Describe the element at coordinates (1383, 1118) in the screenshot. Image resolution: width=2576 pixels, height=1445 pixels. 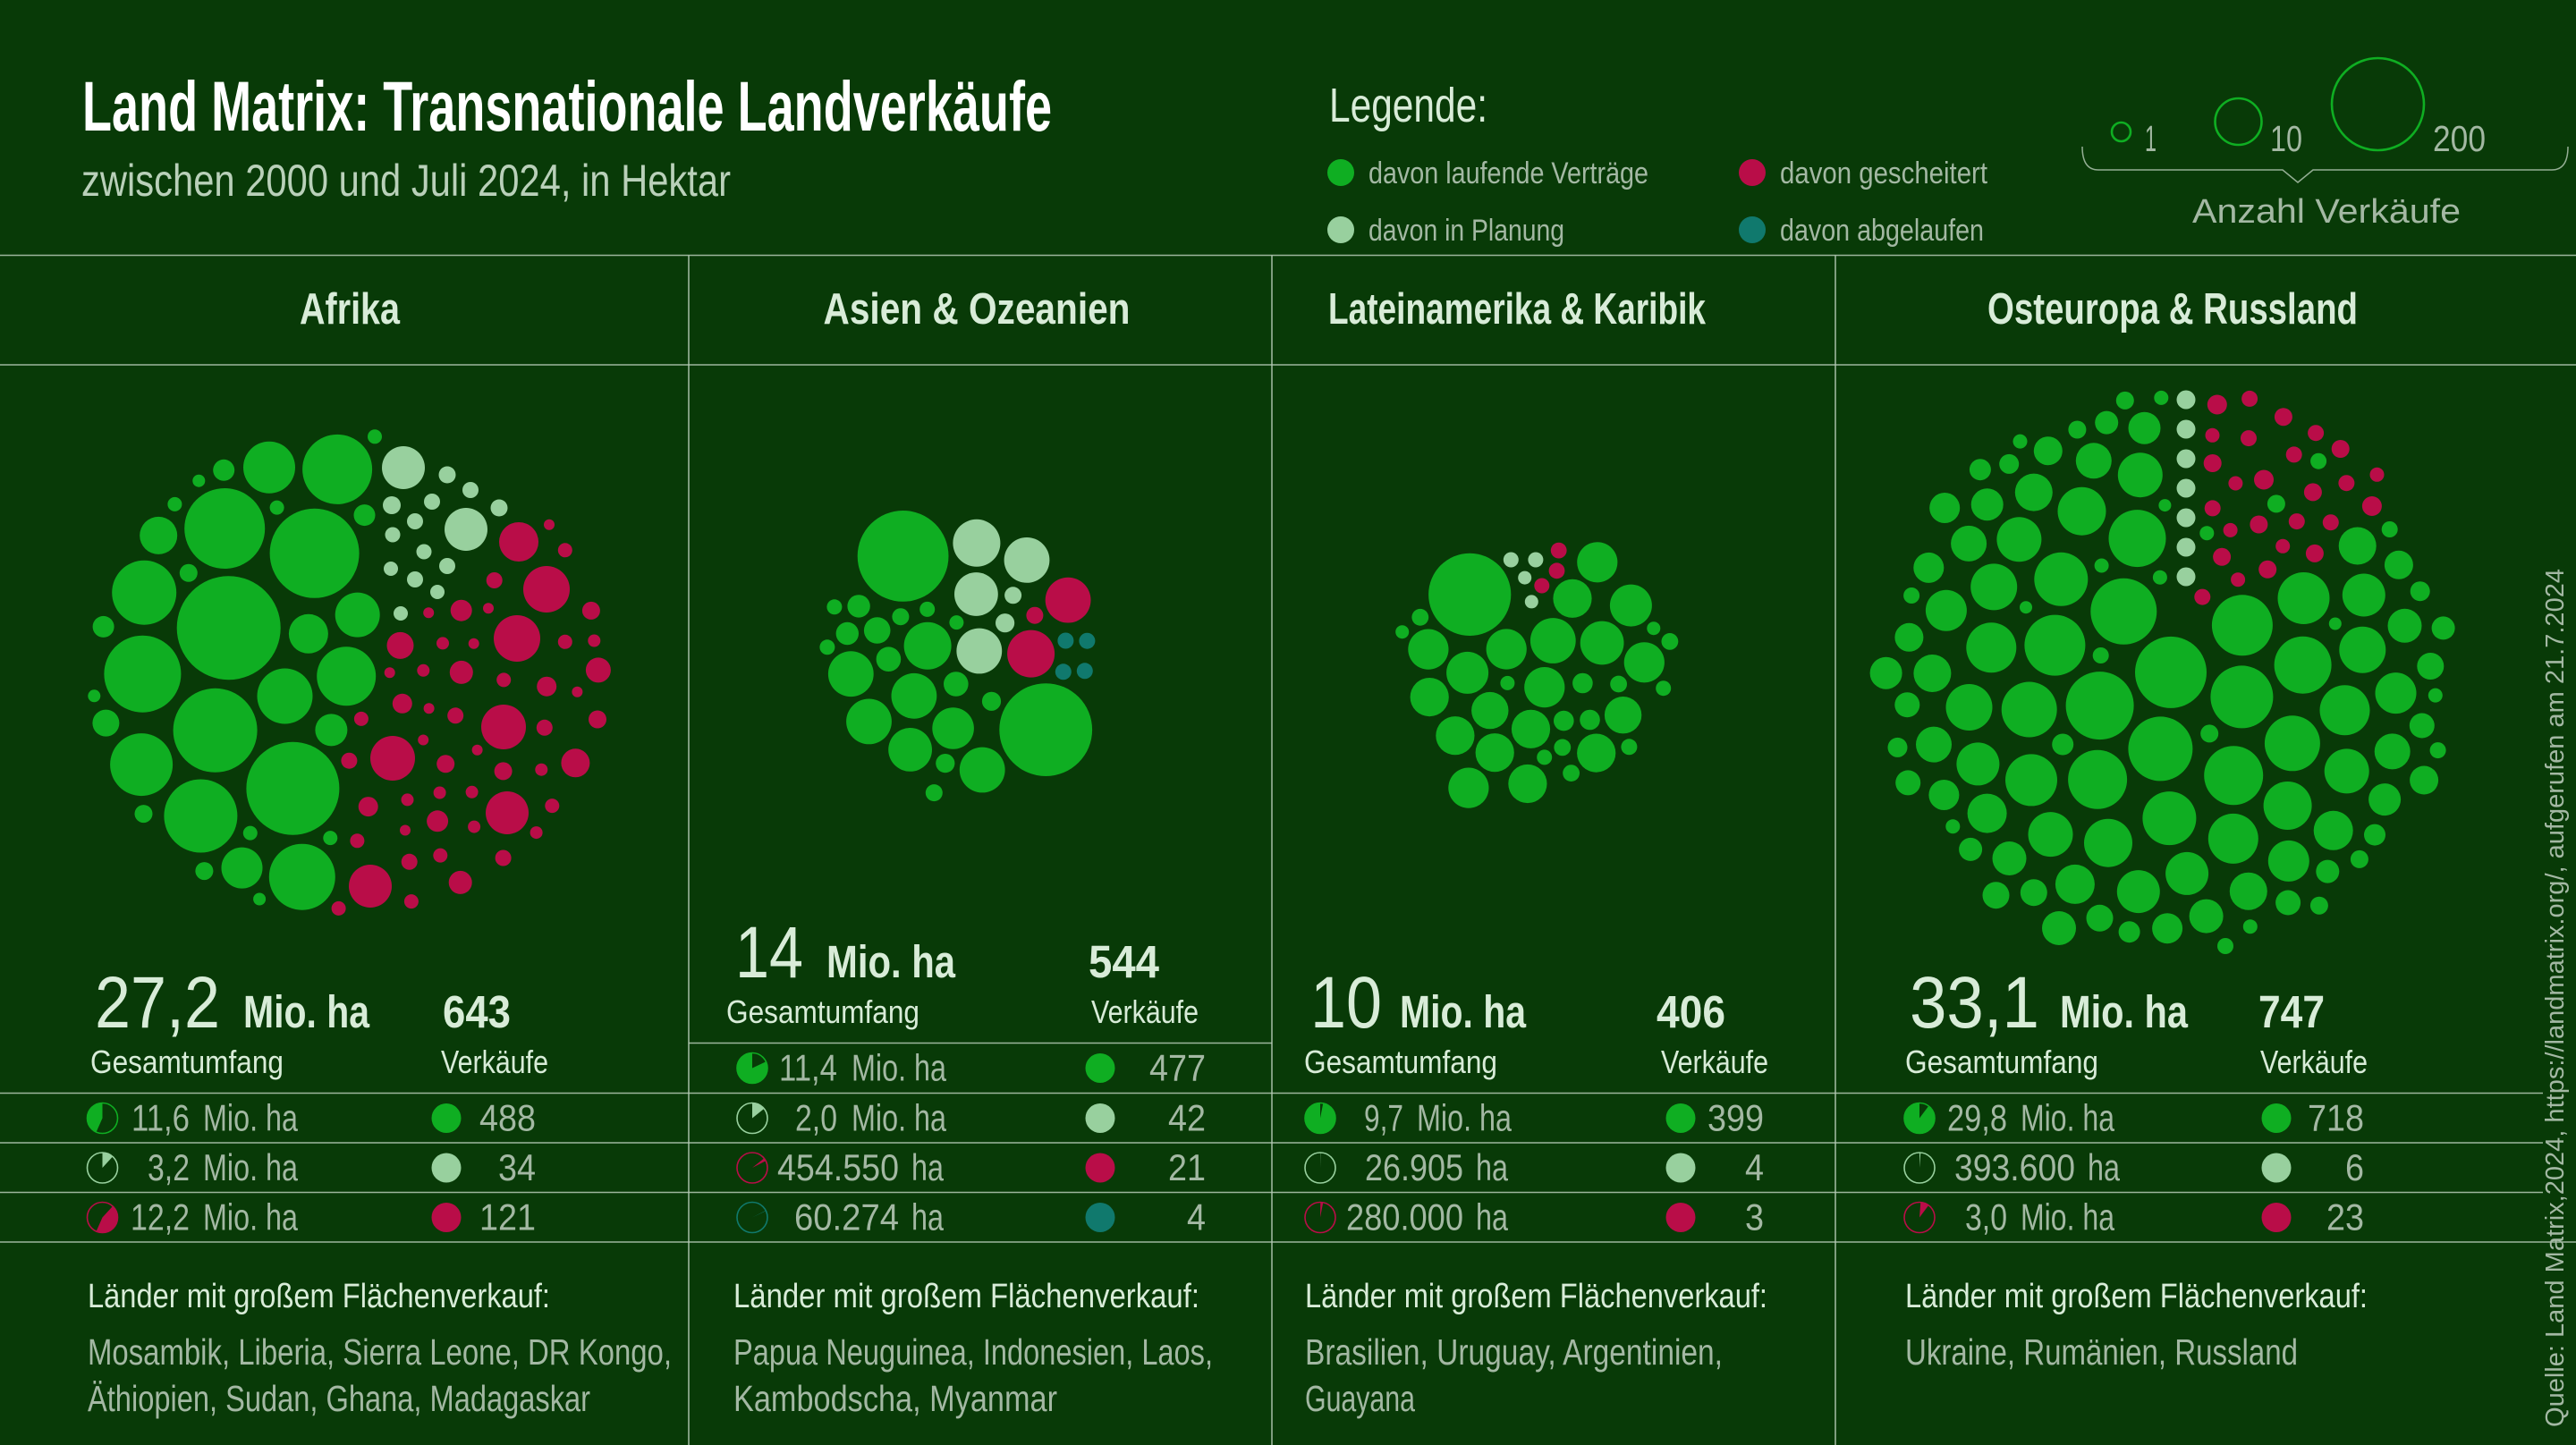
I see `svg-text: 9,7` at that location.